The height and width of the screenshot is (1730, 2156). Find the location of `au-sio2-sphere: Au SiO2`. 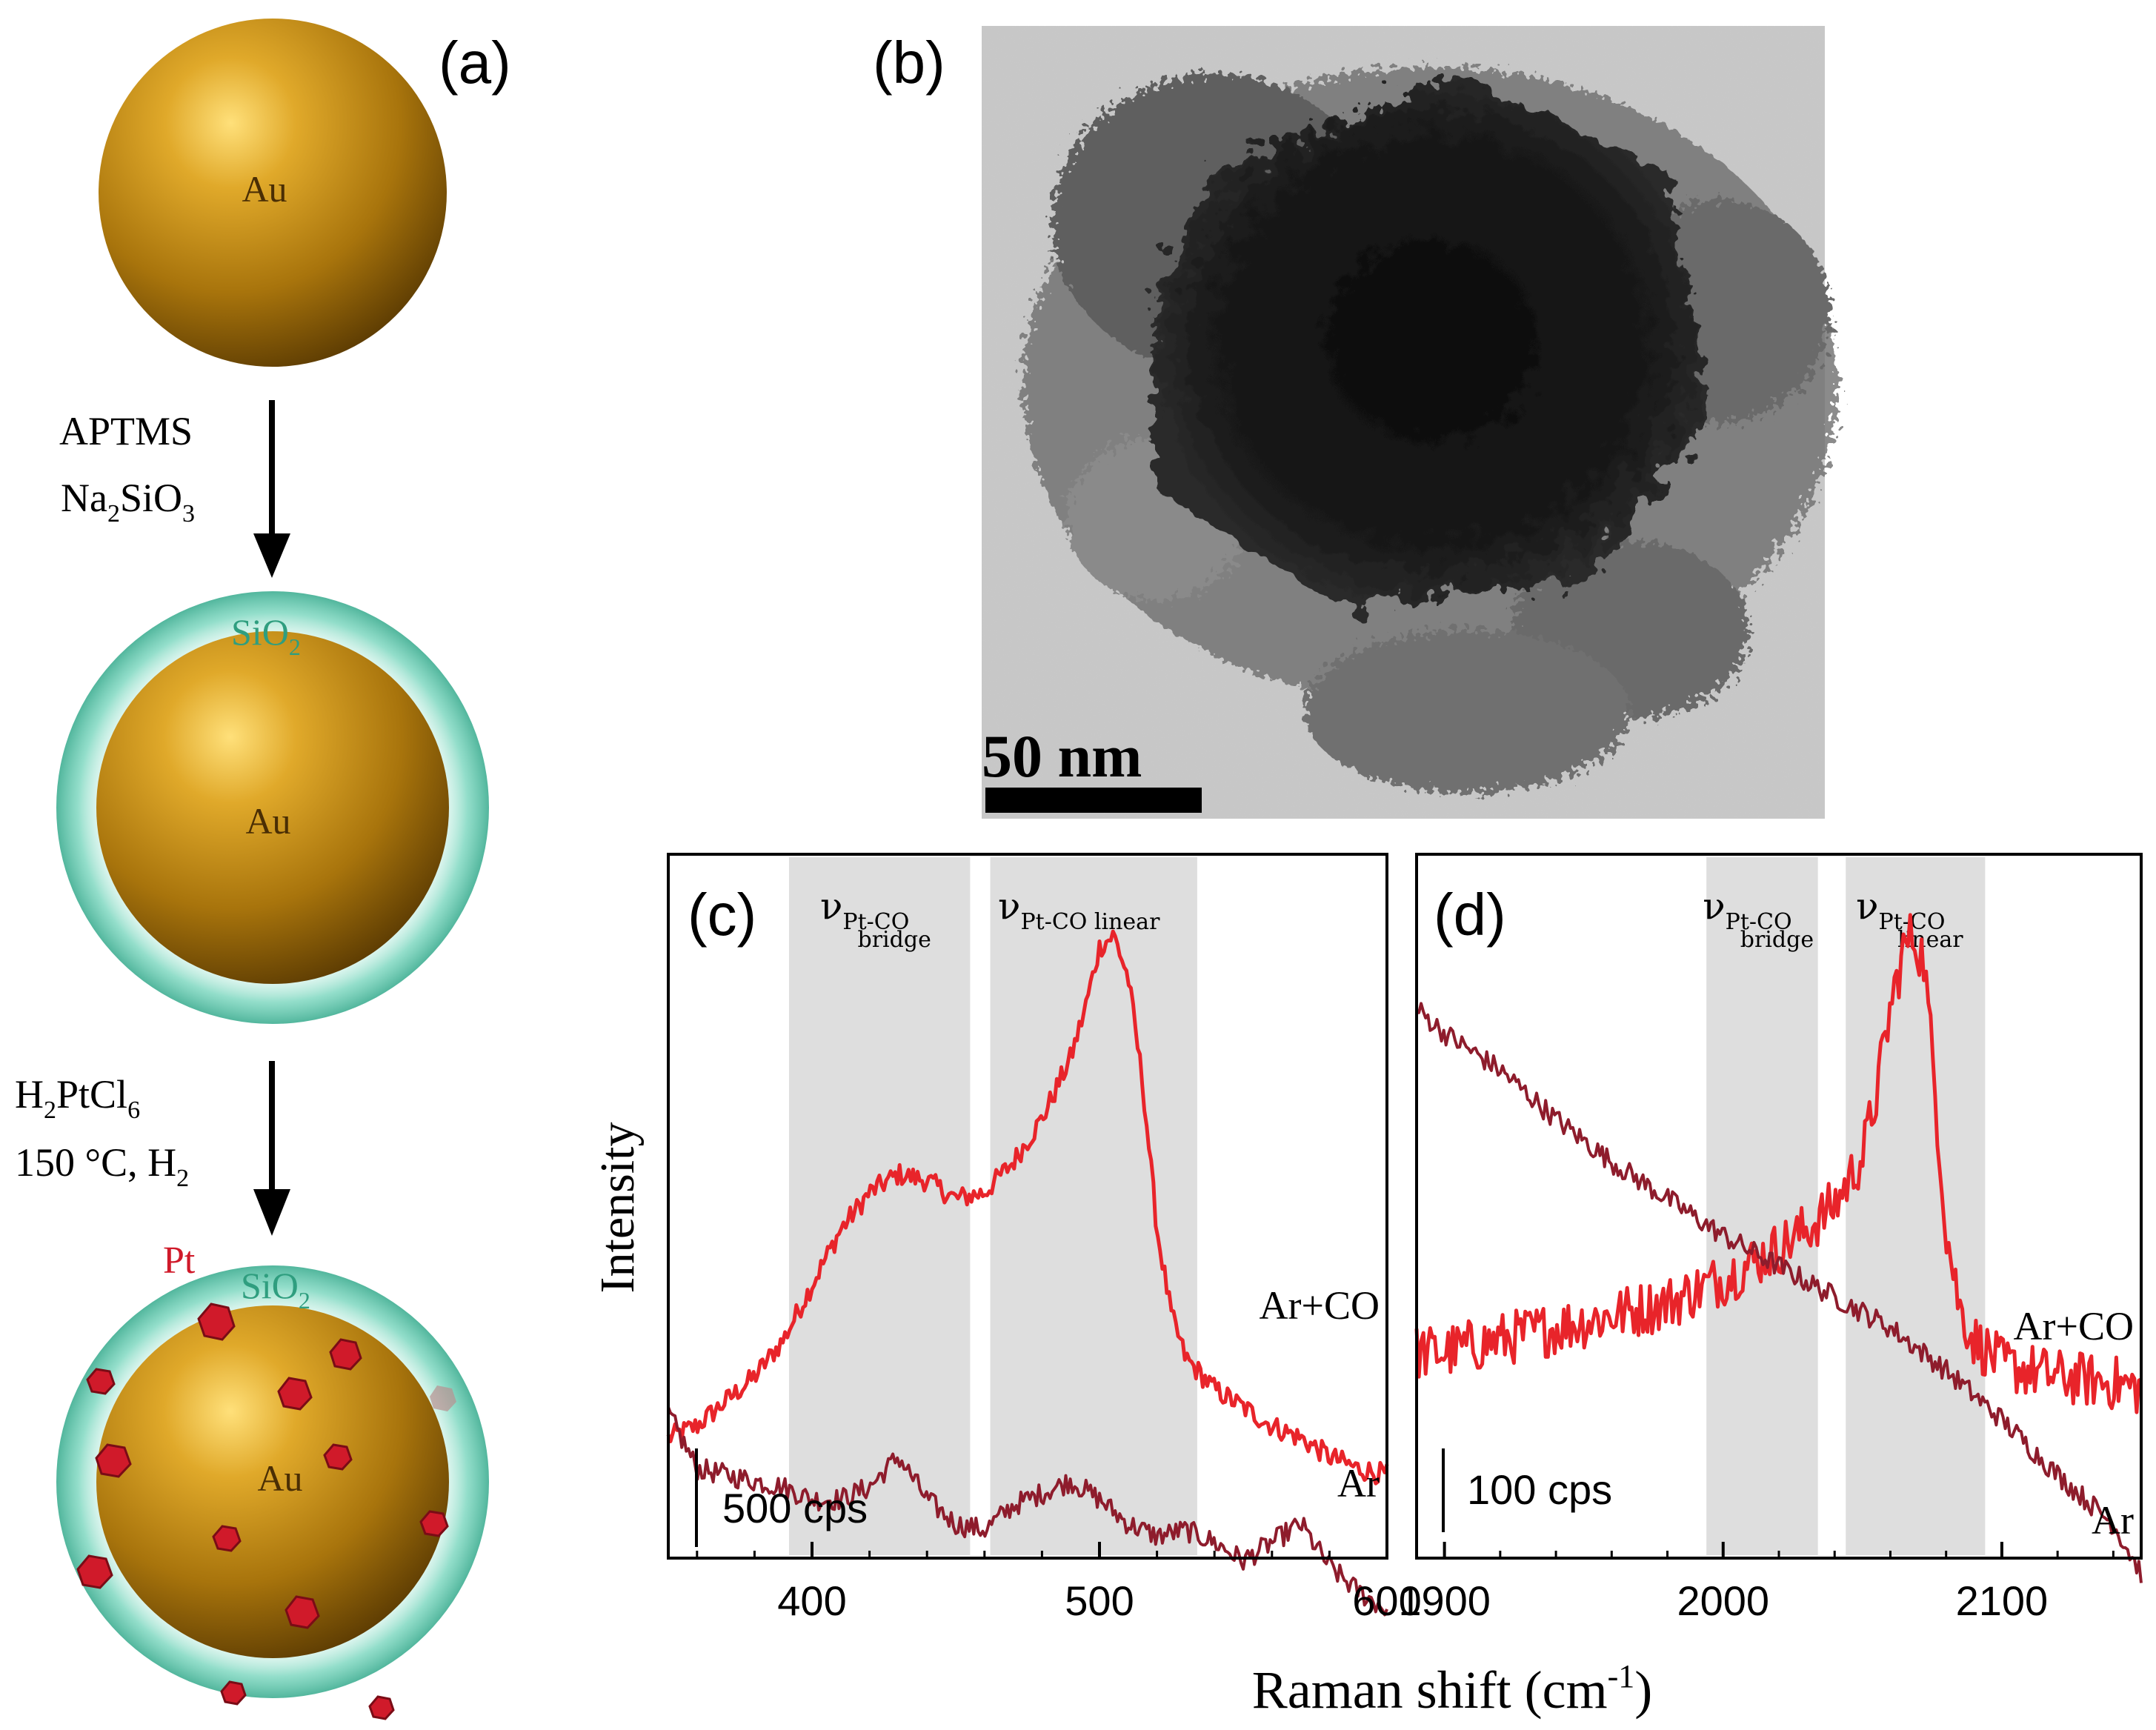

au-sio2-sphere: Au SiO2 is located at coordinates (272, 808).